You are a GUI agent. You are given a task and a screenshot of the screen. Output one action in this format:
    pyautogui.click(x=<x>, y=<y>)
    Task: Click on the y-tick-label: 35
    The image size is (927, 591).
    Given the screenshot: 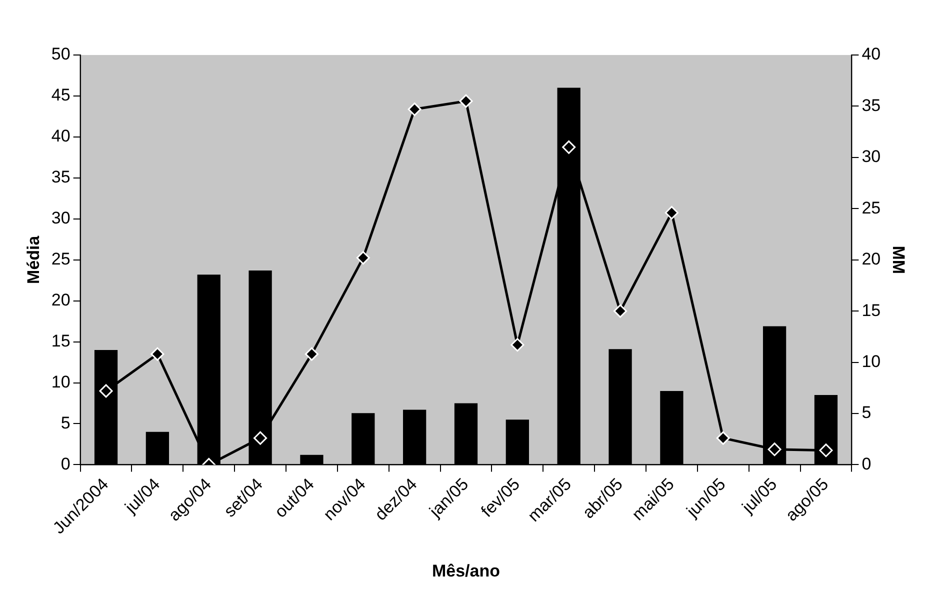 What is the action you would take?
    pyautogui.click(x=60, y=177)
    